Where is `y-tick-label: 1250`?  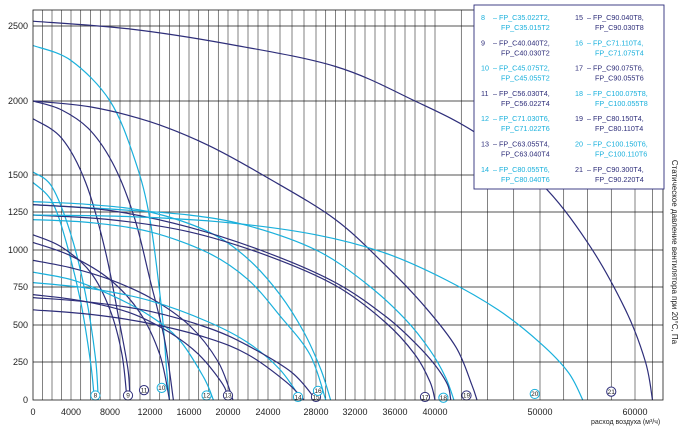
y-tick-label: 1250 is located at coordinates (18, 212).